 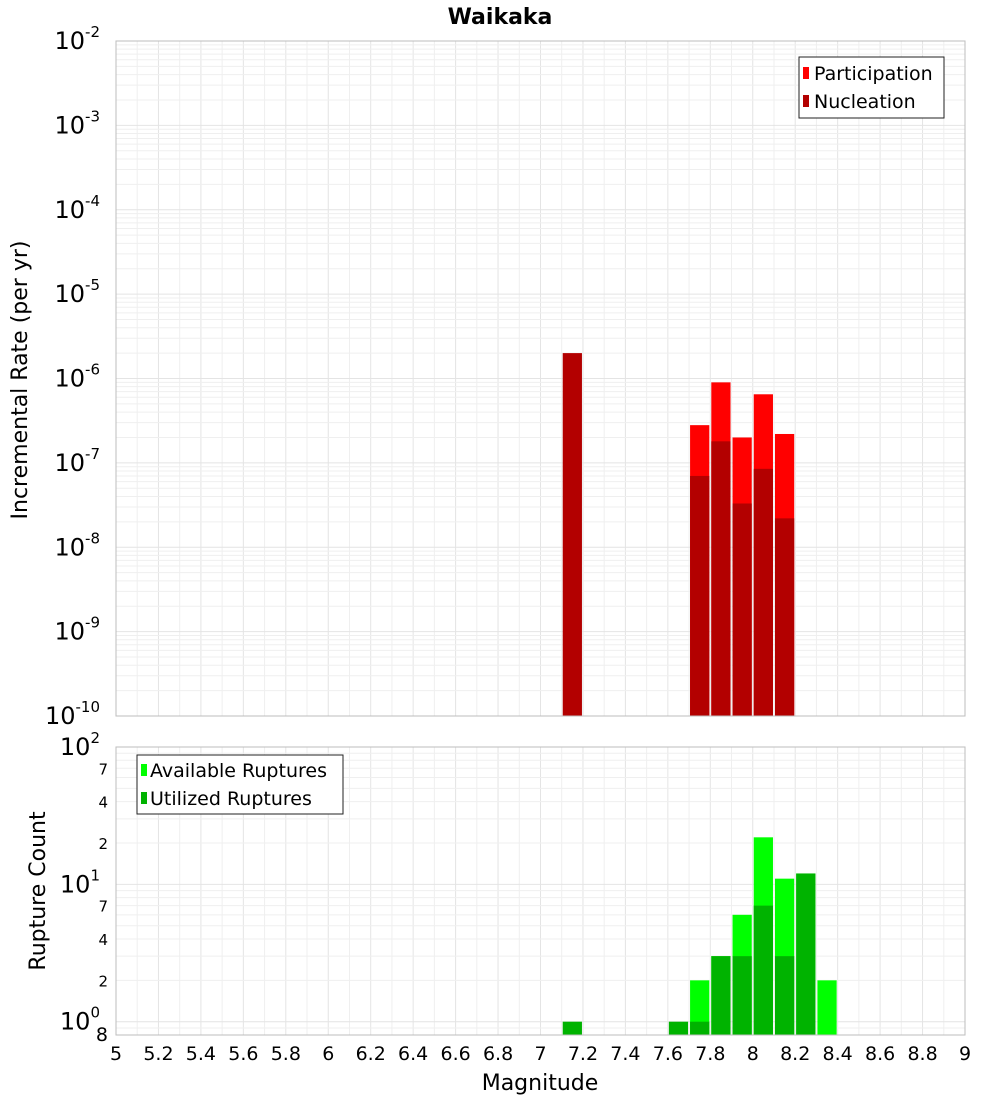 What do you see at coordinates (201, 1054) in the screenshot?
I see `x-tick-label: 5.4` at bounding box center [201, 1054].